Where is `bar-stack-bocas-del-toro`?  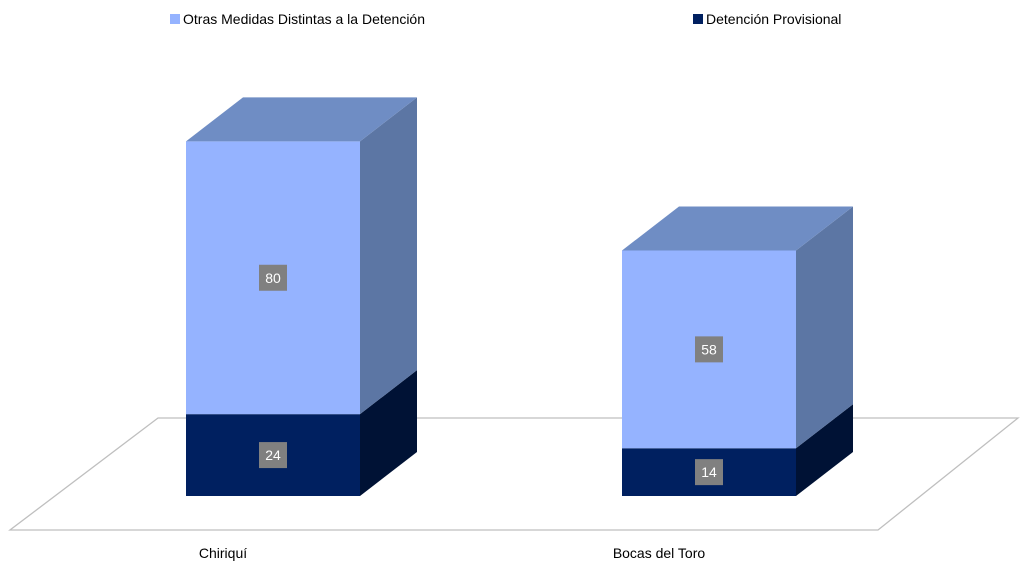 bar-stack-bocas-del-toro is located at coordinates (737, 351).